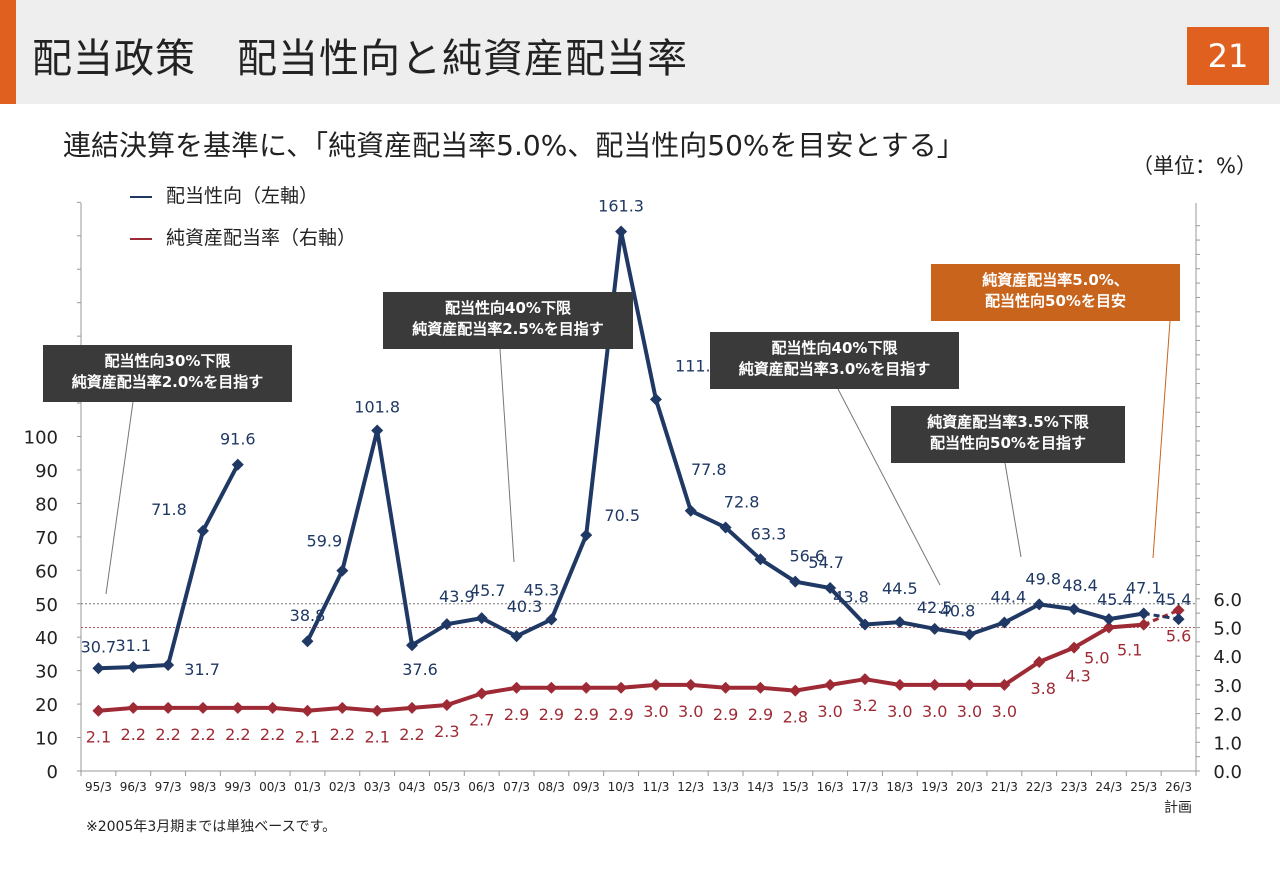 Image resolution: width=1280 pixels, height=886 pixels. Describe the element at coordinates (1074, 787) in the screenshot. I see `x-tick-label: 23/3` at that location.